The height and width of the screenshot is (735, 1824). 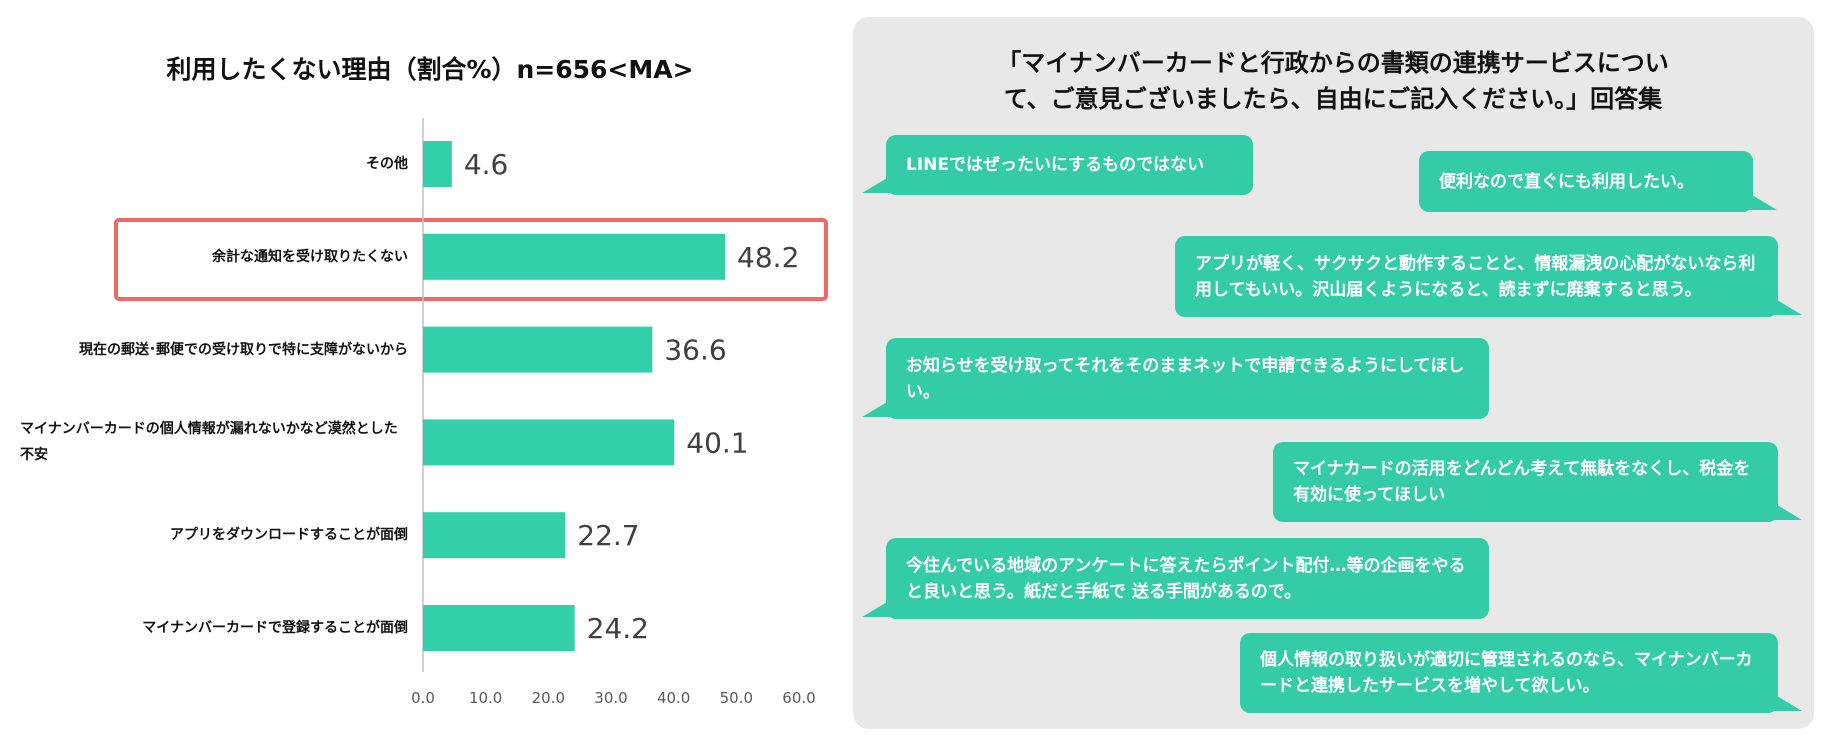 I want to click on value-label: 48.2, so click(x=768, y=257).